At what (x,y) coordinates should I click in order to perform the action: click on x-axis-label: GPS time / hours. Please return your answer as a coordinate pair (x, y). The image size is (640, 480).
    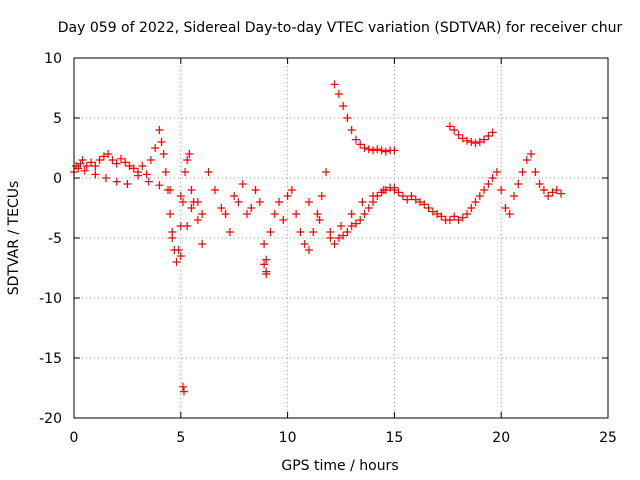
    Looking at the image, I should click on (339, 466).